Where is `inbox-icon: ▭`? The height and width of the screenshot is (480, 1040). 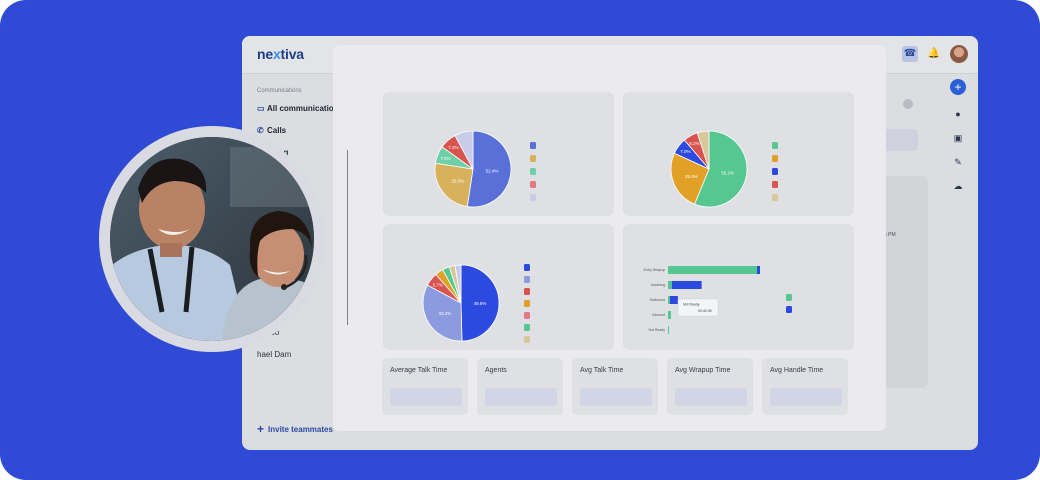 inbox-icon: ▭ is located at coordinates (261, 108).